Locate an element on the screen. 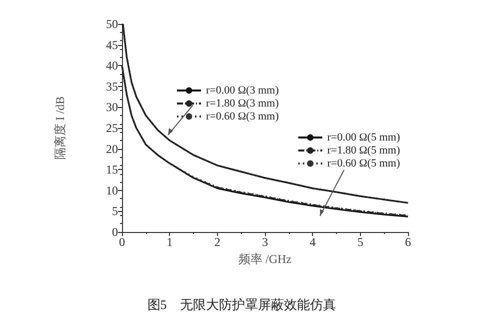  x-tick-label: 6 is located at coordinates (408, 242).